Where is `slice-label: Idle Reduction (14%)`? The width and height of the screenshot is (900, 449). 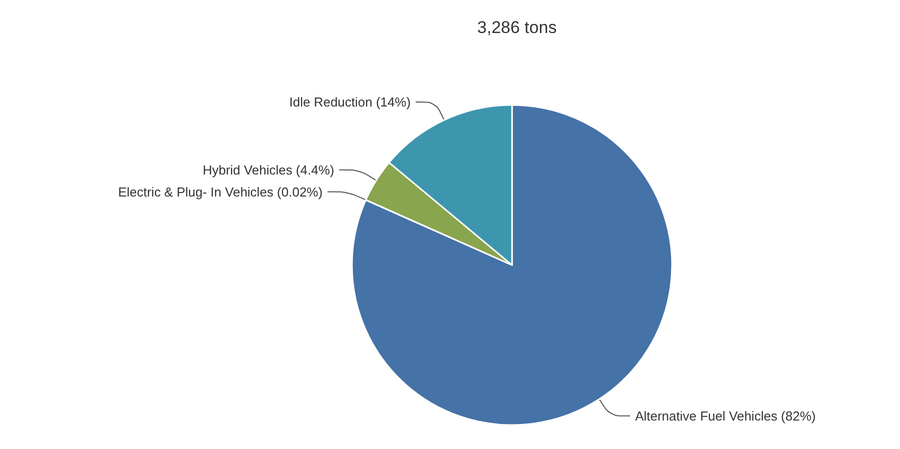 slice-label: Idle Reduction (14%) is located at coordinates (350, 102).